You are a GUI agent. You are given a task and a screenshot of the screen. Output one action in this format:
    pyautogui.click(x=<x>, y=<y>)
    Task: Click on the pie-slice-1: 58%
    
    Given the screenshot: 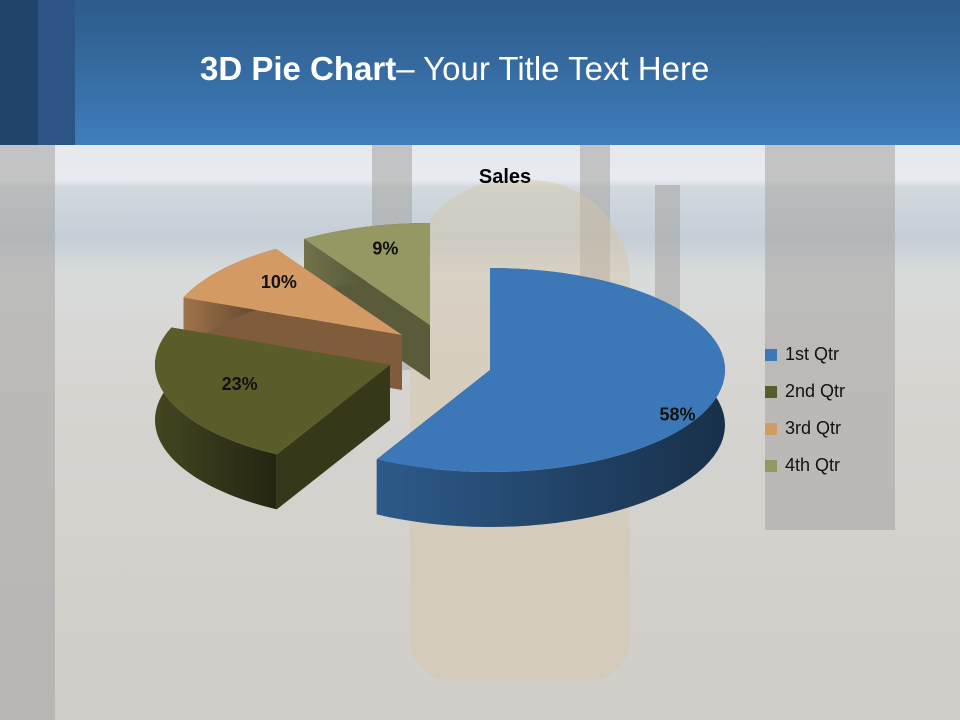 What is the action you would take?
    pyautogui.click(x=550, y=397)
    